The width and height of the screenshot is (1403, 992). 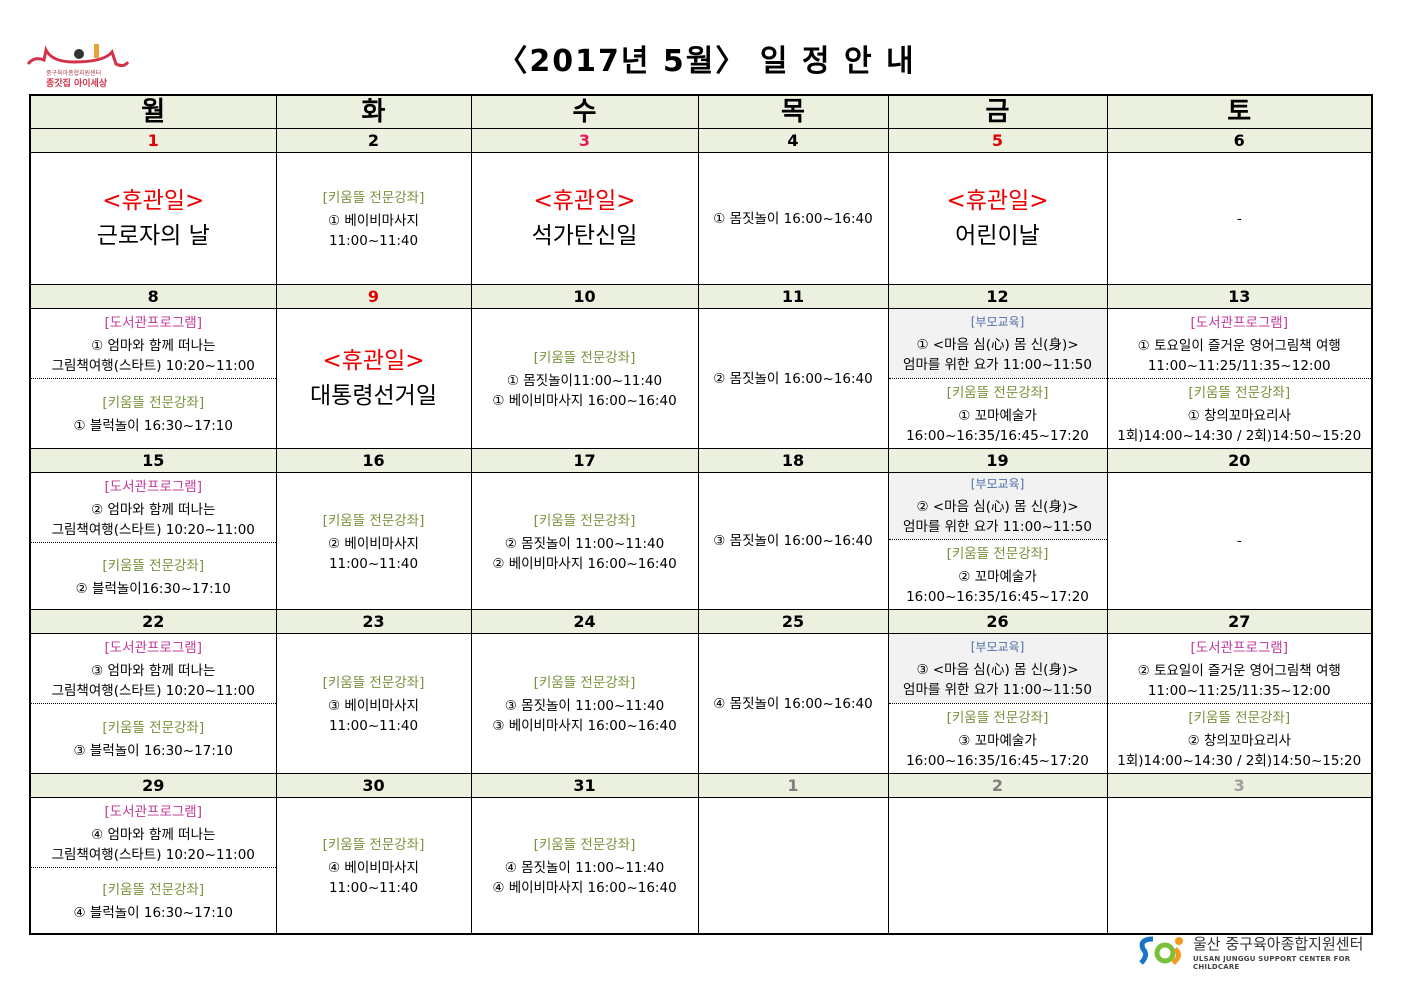 I want to click on day-events: [키움뜰 전문강좌] ② 베이비마사지 11:00~11:40, so click(x=374, y=541).